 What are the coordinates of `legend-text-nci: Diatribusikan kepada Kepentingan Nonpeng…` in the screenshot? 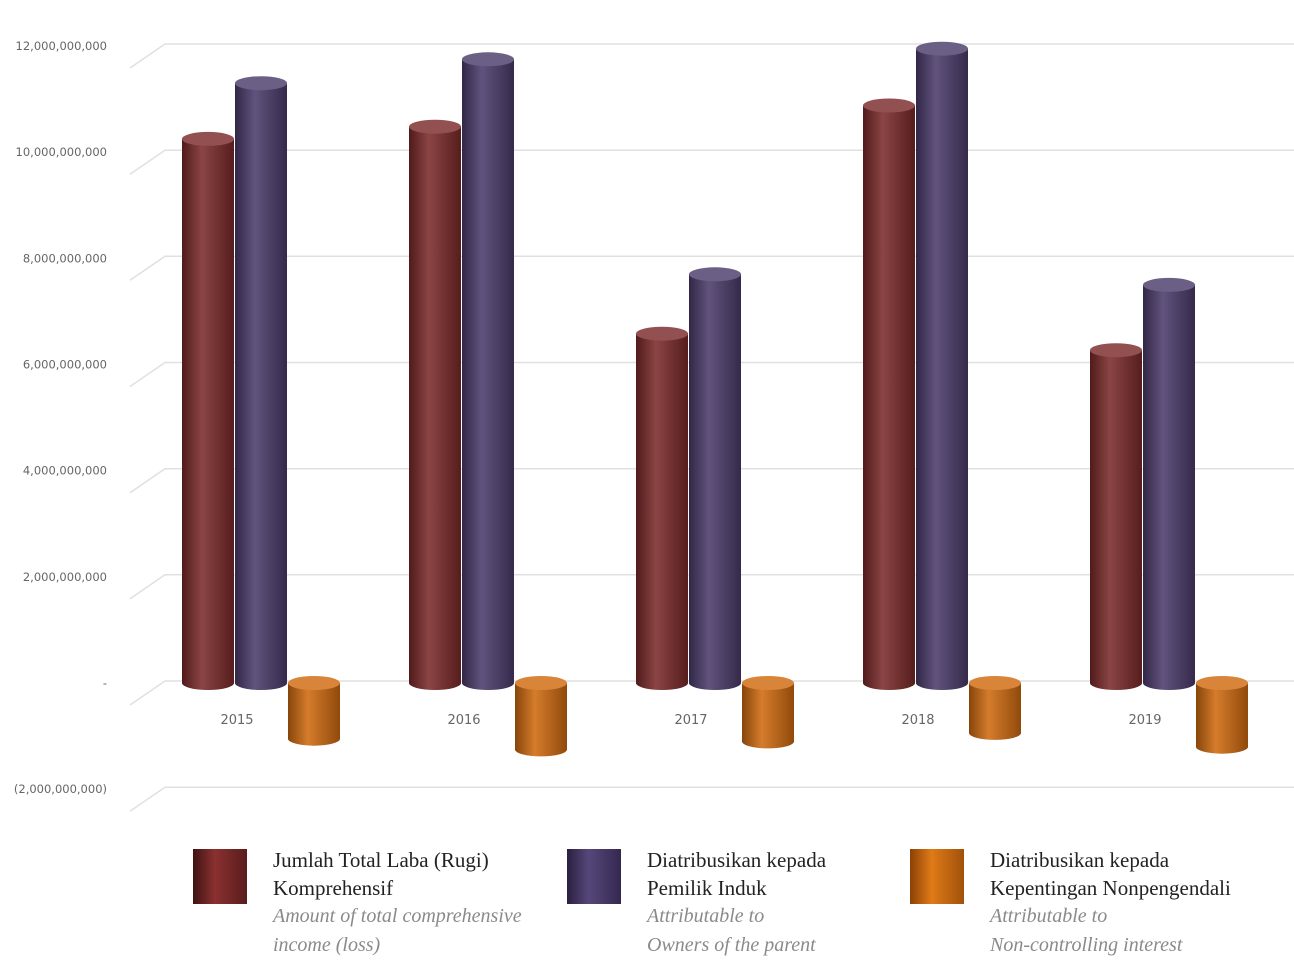 It's located at (1110, 903).